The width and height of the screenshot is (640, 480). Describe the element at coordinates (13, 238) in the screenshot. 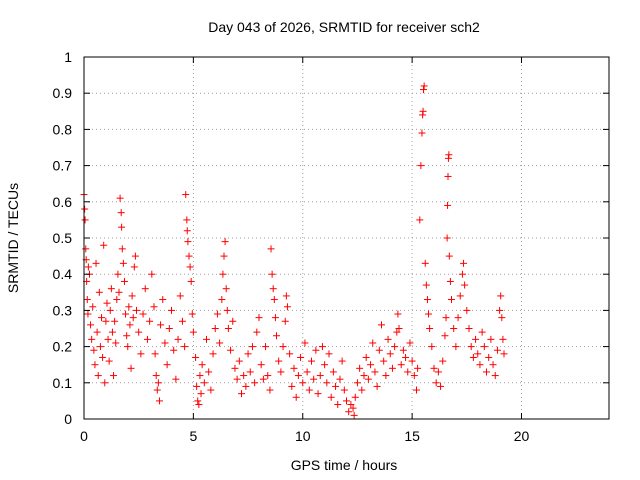

I see `y-axis-label: SRMTID / TECUs` at that location.